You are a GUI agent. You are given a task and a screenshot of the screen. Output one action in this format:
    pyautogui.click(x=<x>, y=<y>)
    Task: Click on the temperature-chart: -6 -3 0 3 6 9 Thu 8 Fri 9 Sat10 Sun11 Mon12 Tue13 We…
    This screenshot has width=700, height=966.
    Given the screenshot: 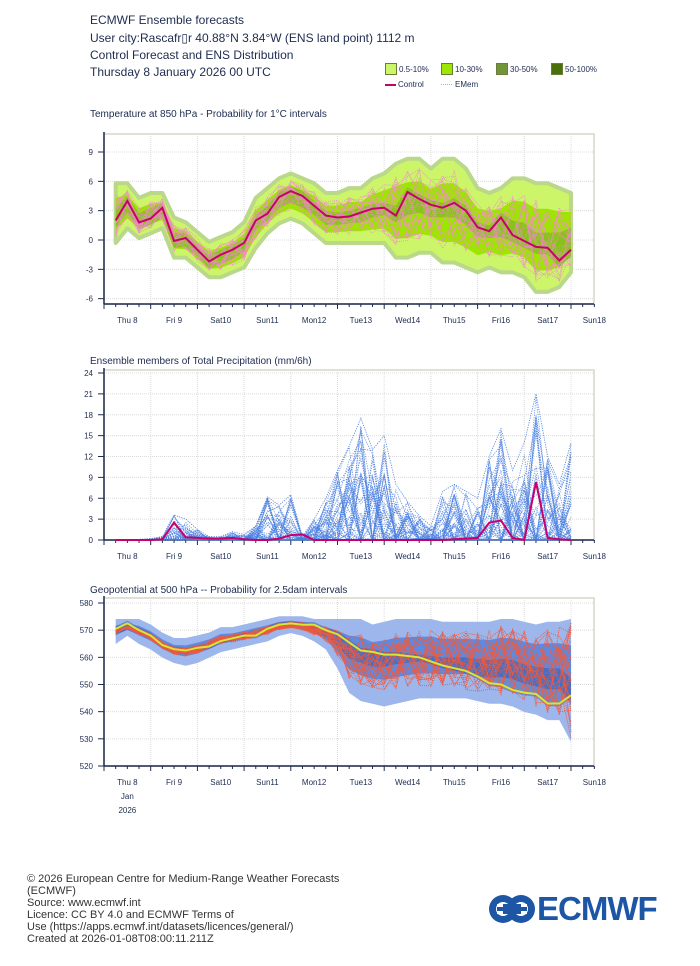 What is the action you would take?
    pyautogui.click(x=346, y=228)
    